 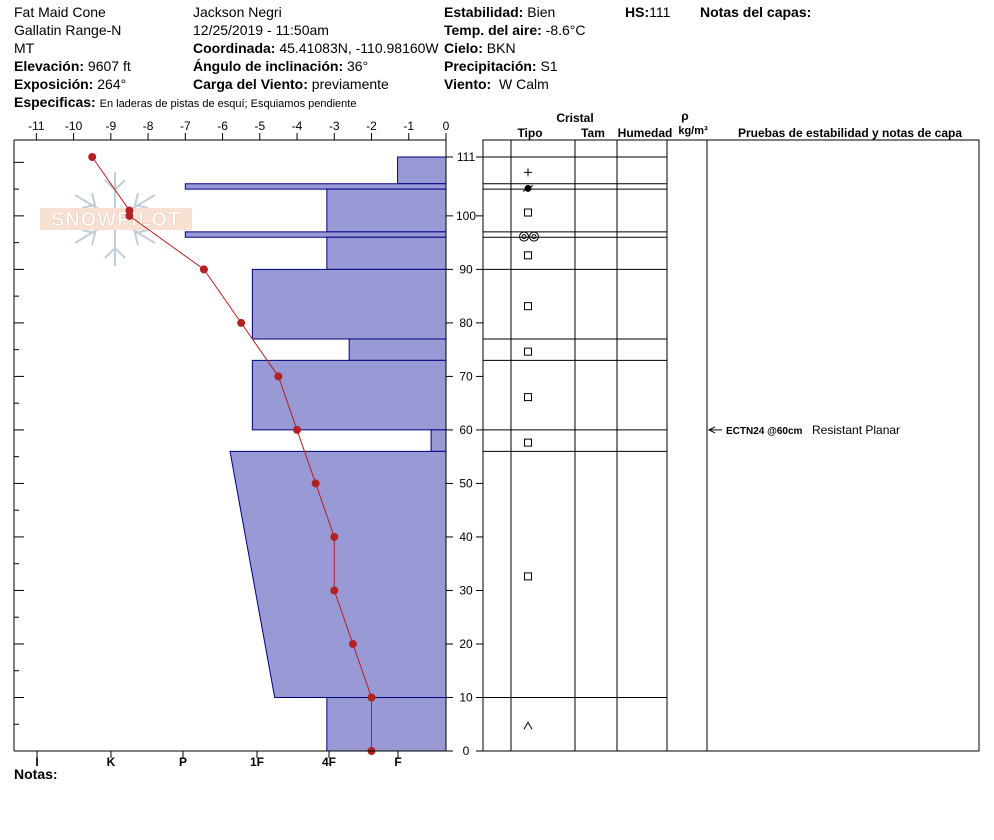 What do you see at coordinates (711, 430) in the screenshot?
I see `arrow-left-icon` at bounding box center [711, 430].